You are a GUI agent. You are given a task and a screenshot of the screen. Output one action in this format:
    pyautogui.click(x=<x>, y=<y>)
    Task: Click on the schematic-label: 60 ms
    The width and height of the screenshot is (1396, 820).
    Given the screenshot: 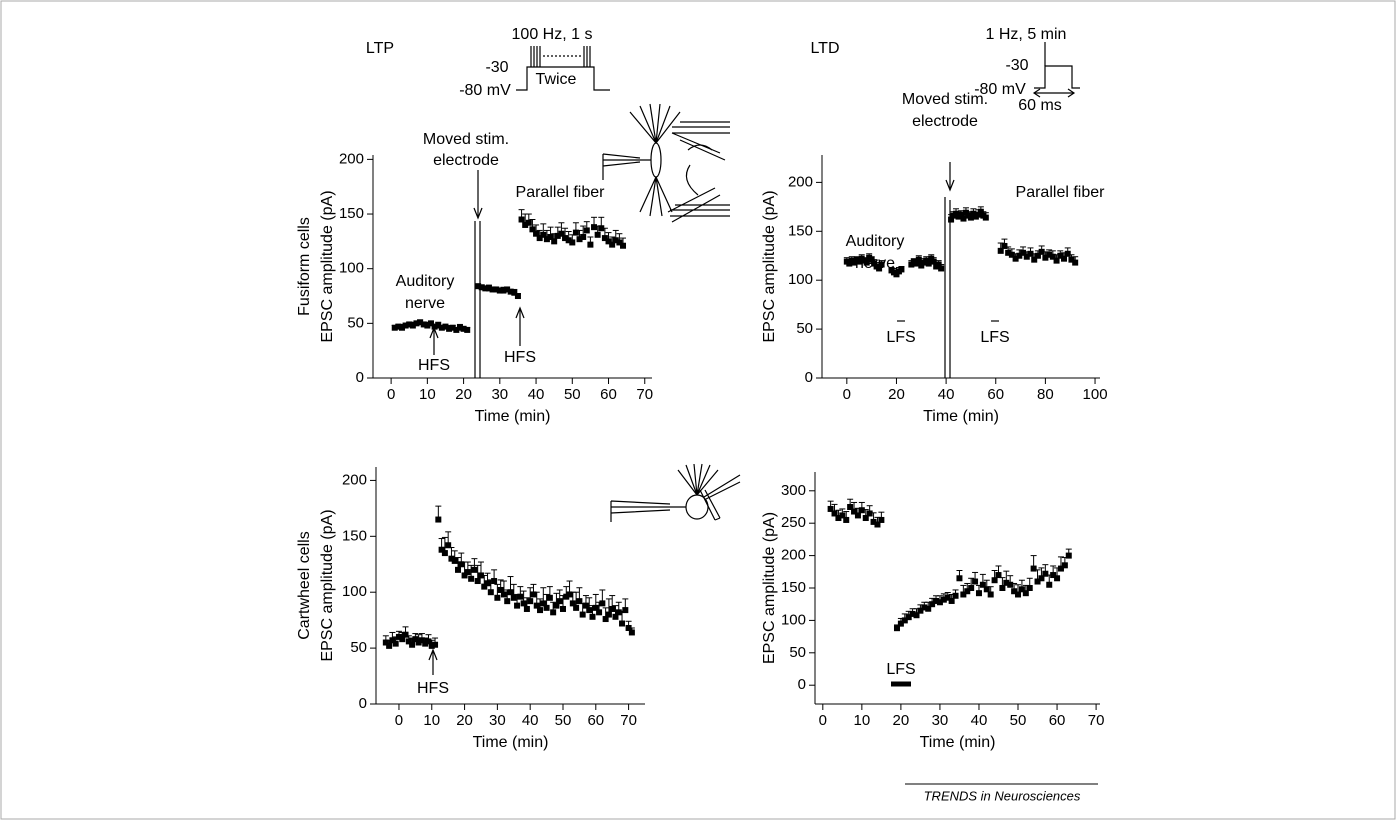 What is the action you would take?
    pyautogui.click(x=1040, y=105)
    